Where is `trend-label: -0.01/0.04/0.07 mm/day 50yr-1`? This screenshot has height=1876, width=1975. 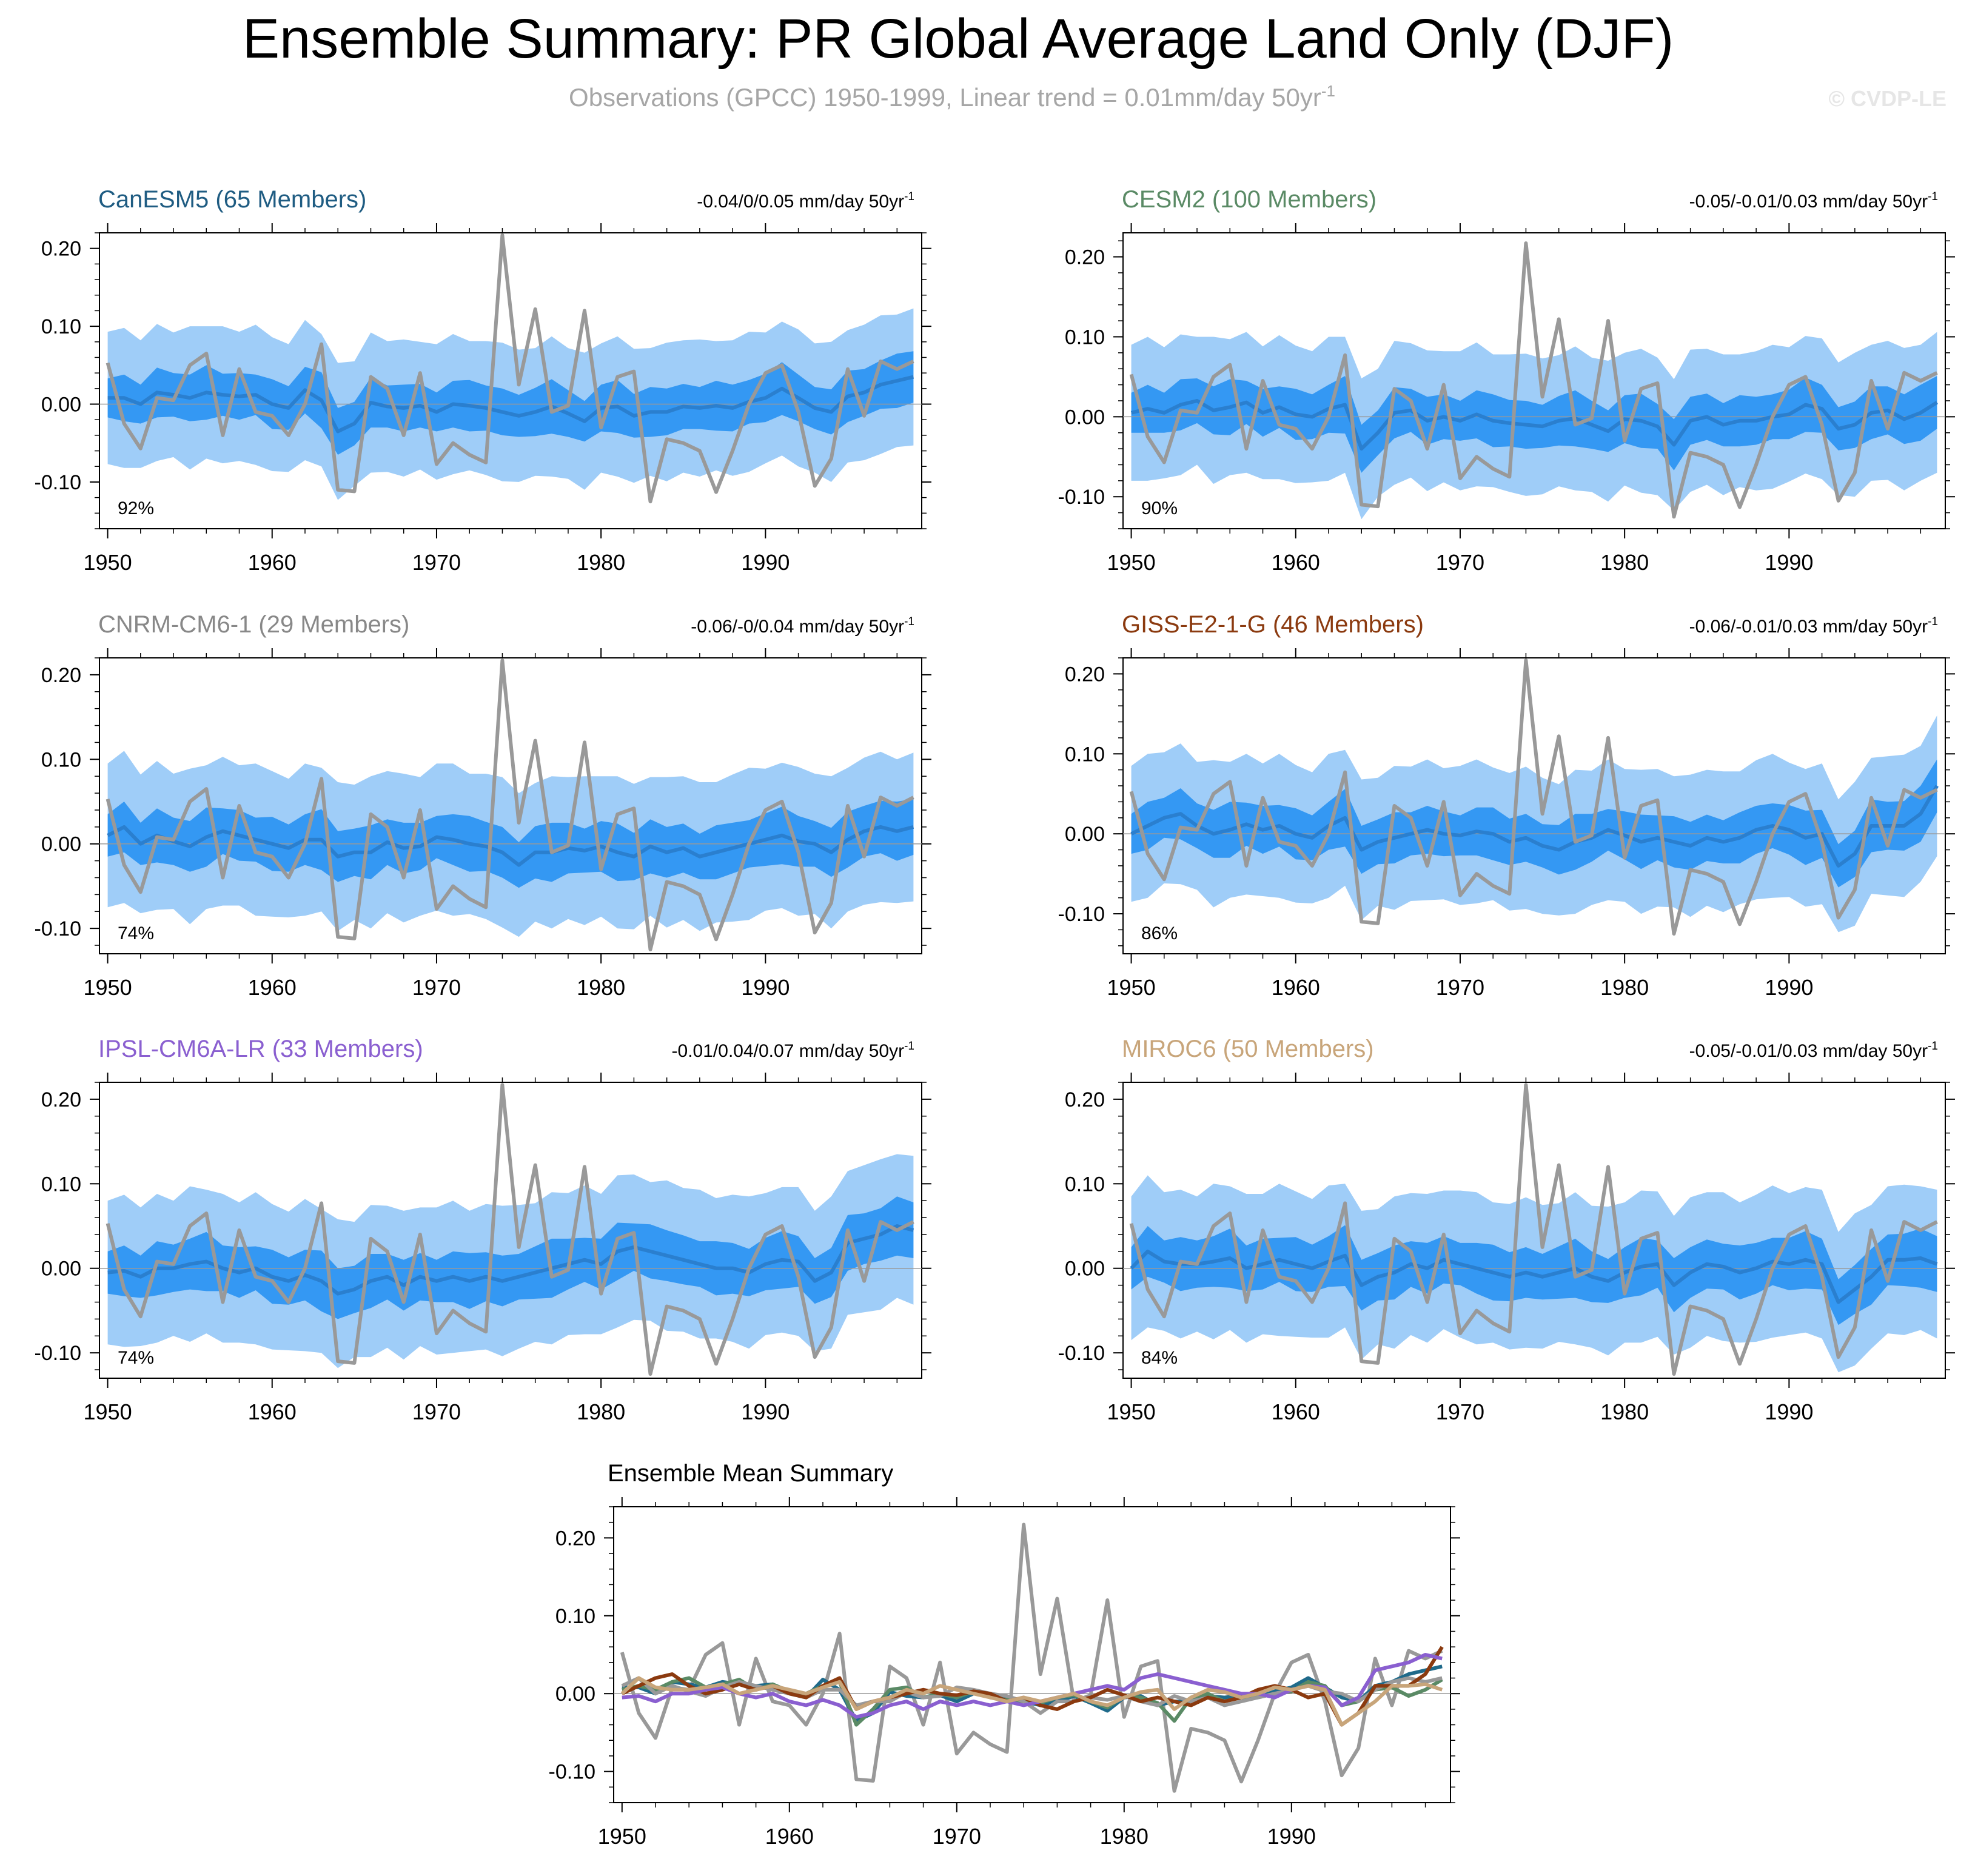 trend-label: -0.01/0.04/0.07 mm/day 50yr-1 is located at coordinates (793, 1050).